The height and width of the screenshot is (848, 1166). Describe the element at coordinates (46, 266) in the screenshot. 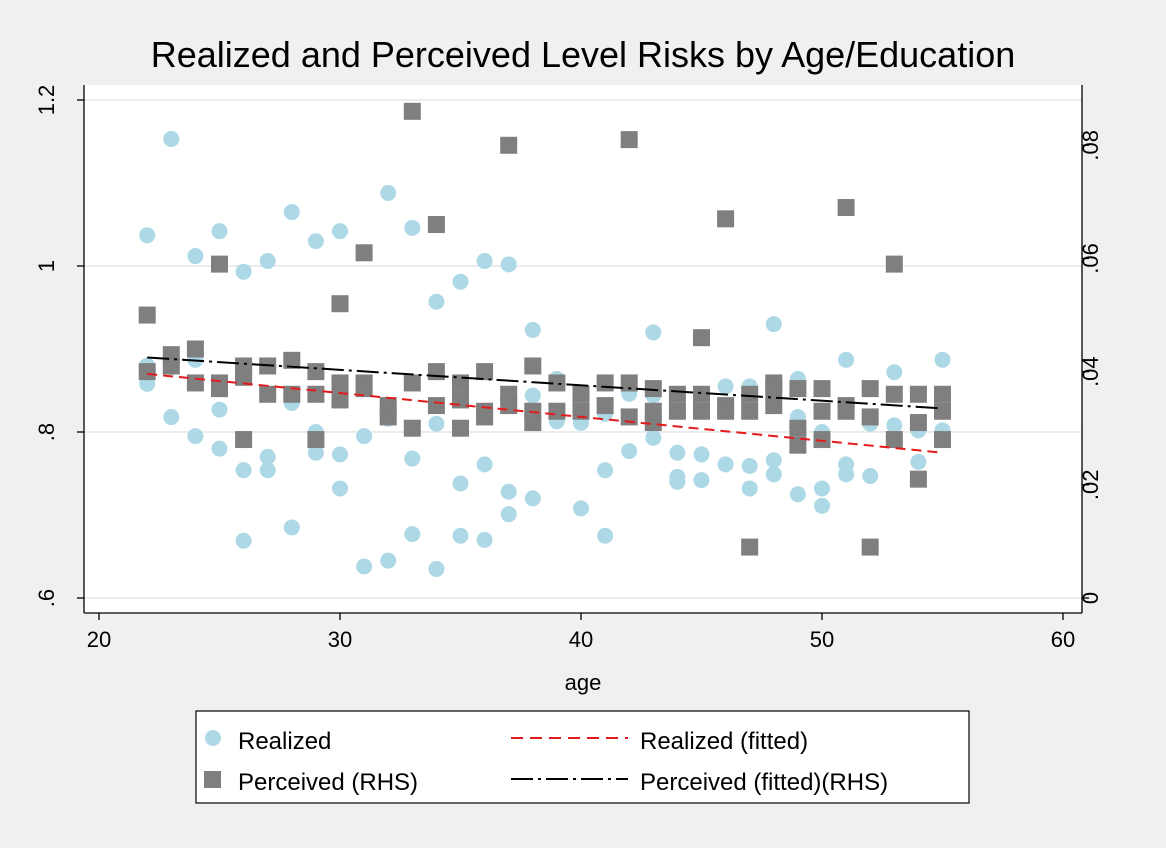

I see `y-left-tick-label: 1` at that location.